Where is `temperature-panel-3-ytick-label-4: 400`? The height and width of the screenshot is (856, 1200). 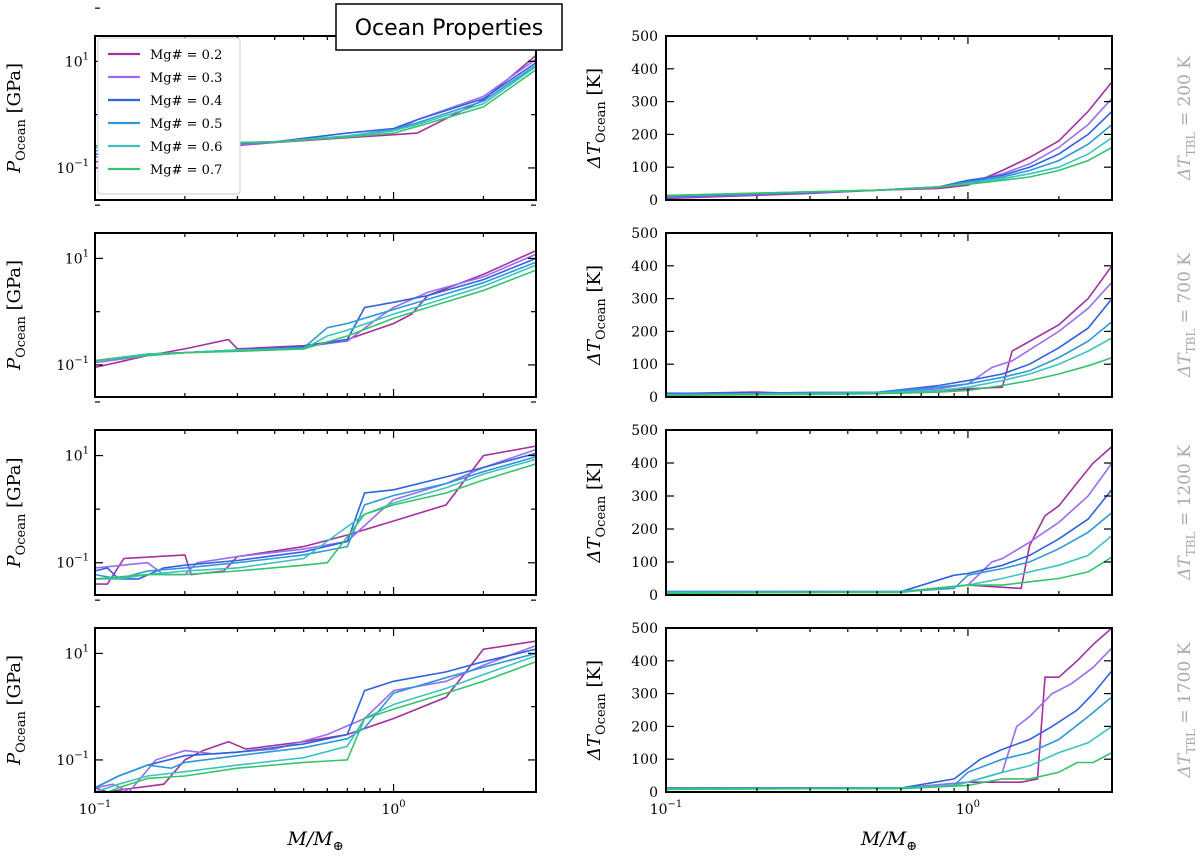
temperature-panel-3-ytick-label-4: 400 is located at coordinates (644, 662).